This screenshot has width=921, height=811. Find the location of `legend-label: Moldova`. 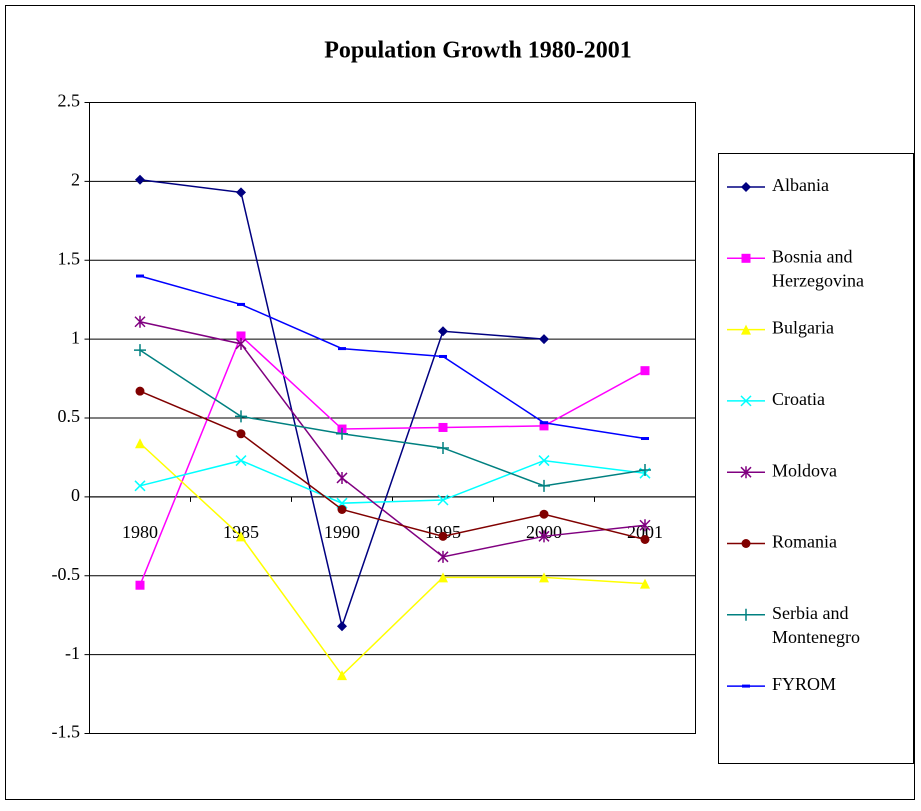

legend-label: Moldova is located at coordinates (804, 470).